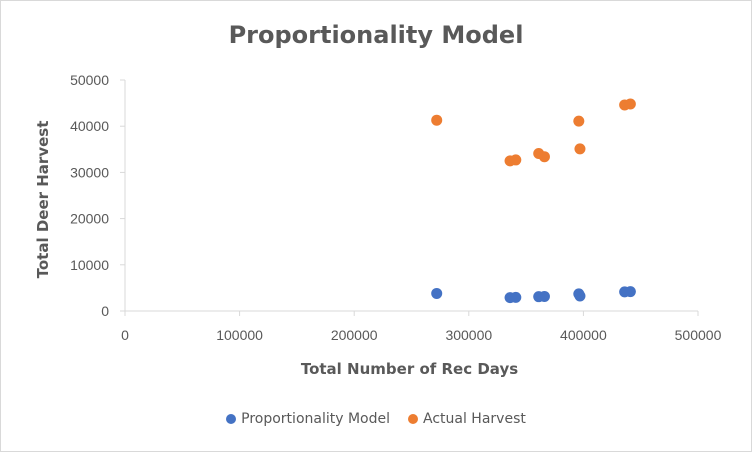 The image size is (752, 452). What do you see at coordinates (43, 200) in the screenshot?
I see `y-axis-title: Total Deer Harvest` at bounding box center [43, 200].